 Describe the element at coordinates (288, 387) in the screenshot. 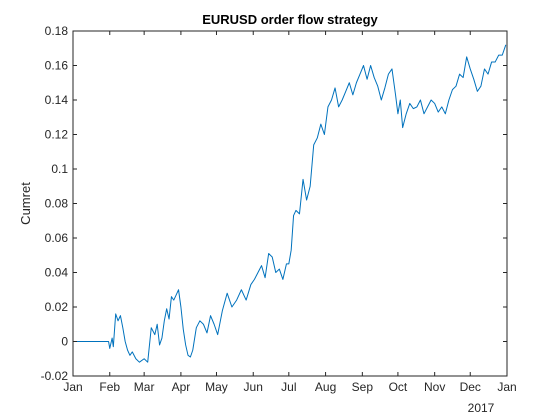

I see `x-tick-label: Jul` at that location.